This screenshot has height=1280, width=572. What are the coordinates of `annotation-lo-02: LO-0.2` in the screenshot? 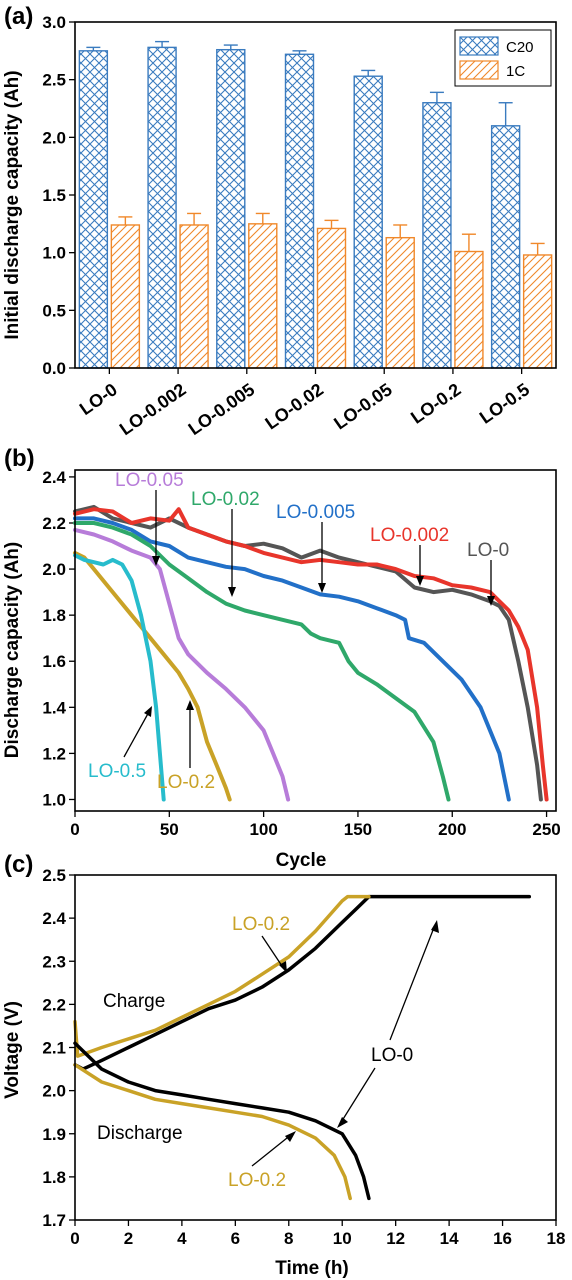 It's located at (186, 782).